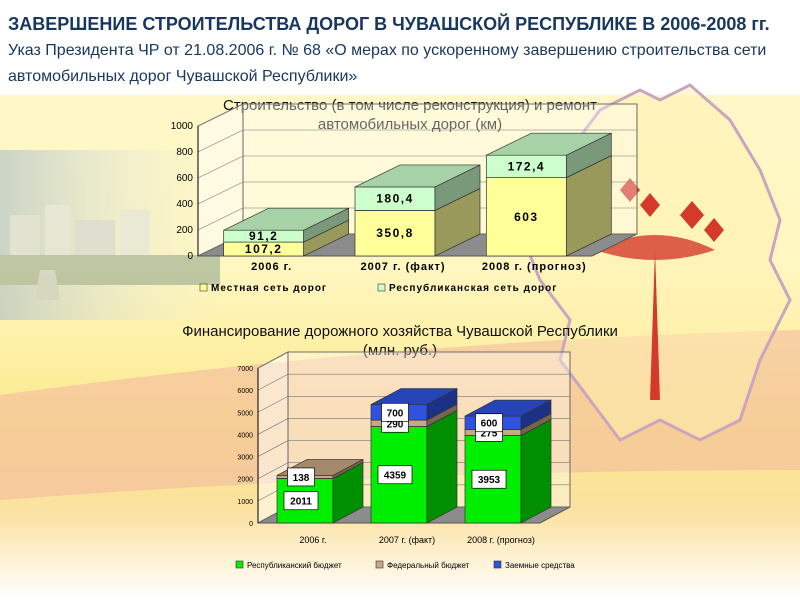 The height and width of the screenshot is (600, 800). I want to click on roads-data-label: 350,8, so click(395, 233).